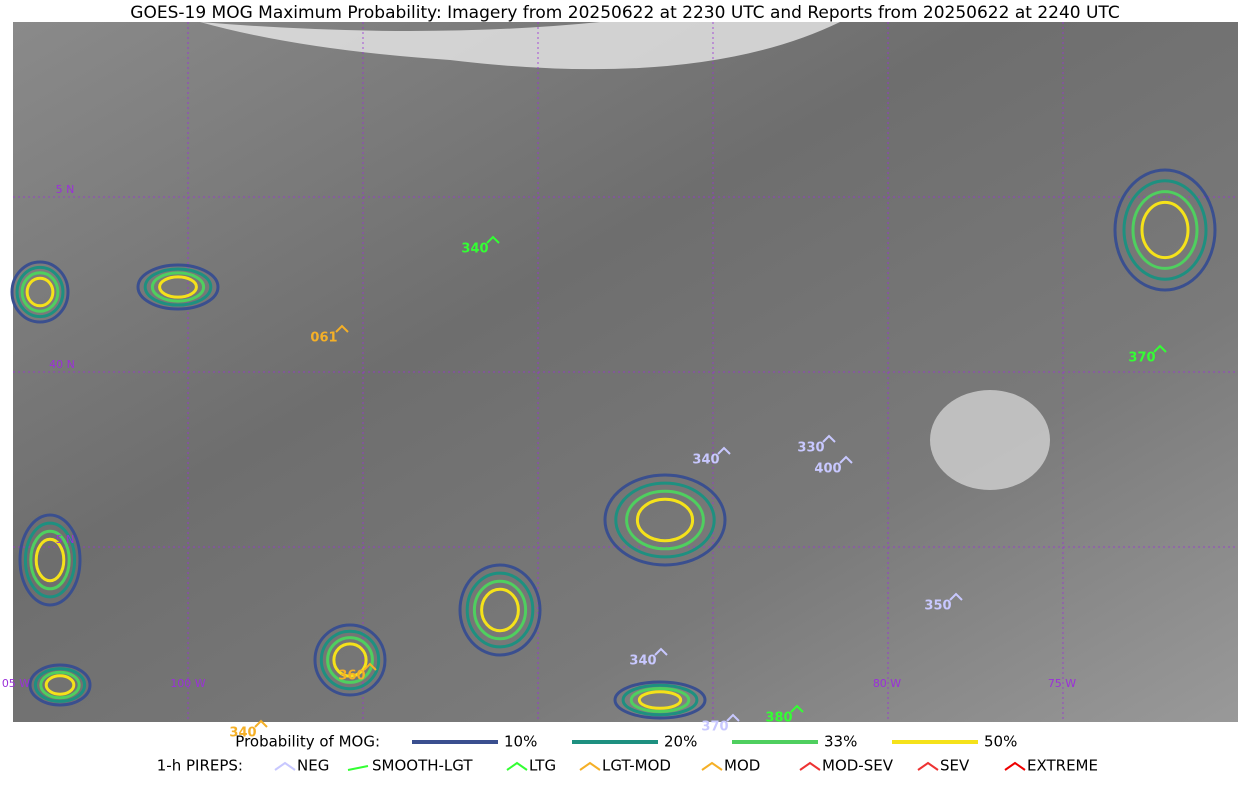  What do you see at coordinates (680, 742) in the screenshot?
I see `legend-label: 20%` at bounding box center [680, 742].